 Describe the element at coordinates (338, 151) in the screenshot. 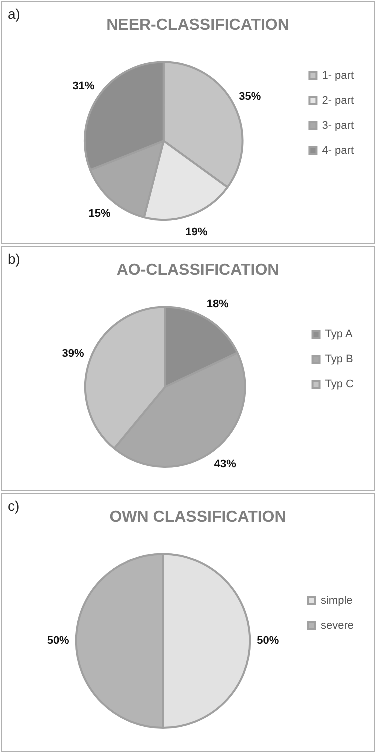

I see `legend-label: 4- part` at that location.